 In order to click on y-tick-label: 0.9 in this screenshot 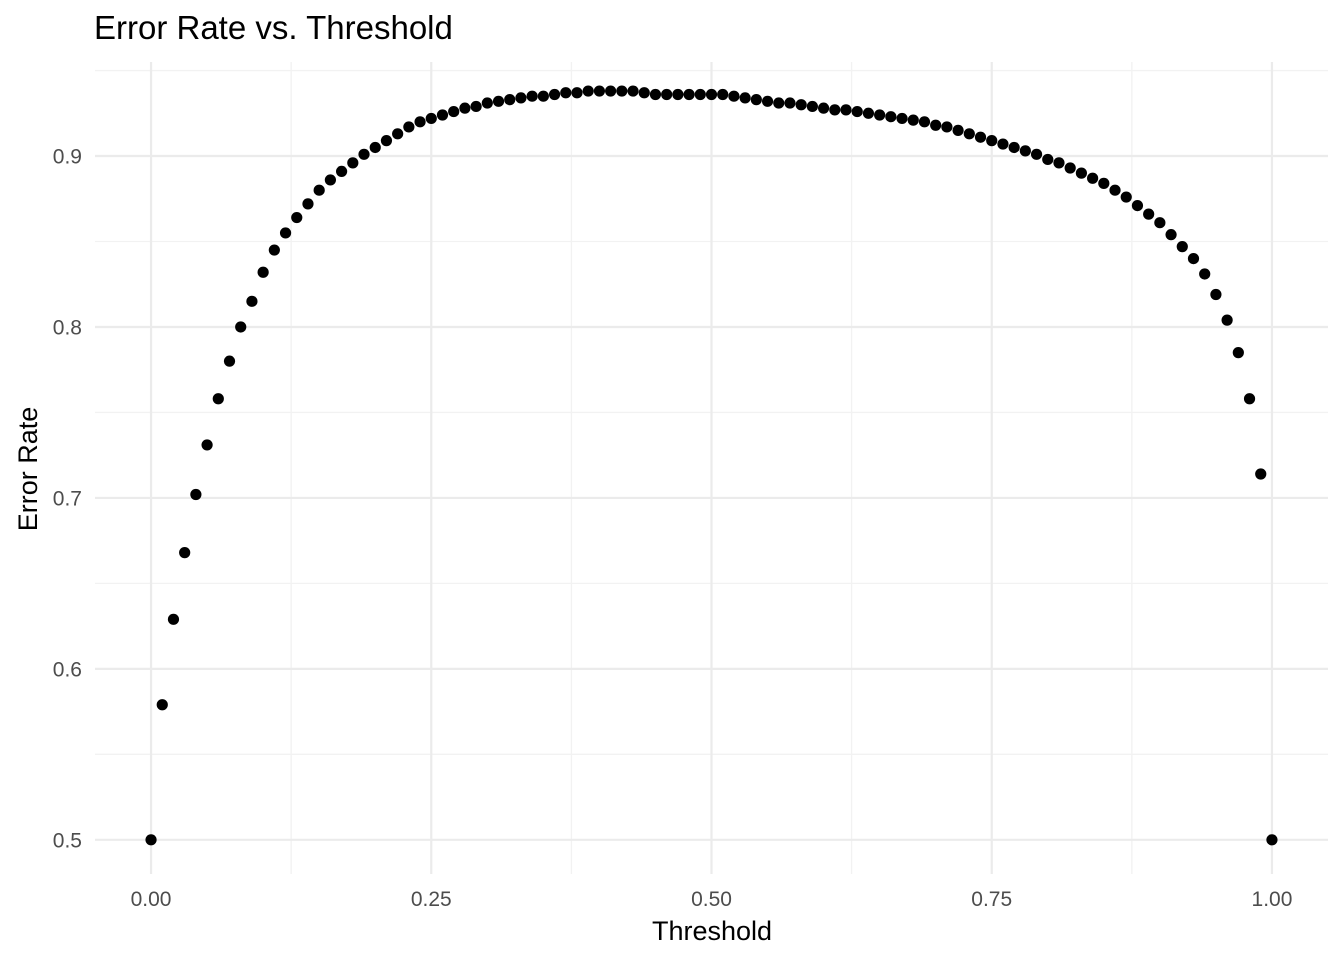, I will do `click(67, 157)`.